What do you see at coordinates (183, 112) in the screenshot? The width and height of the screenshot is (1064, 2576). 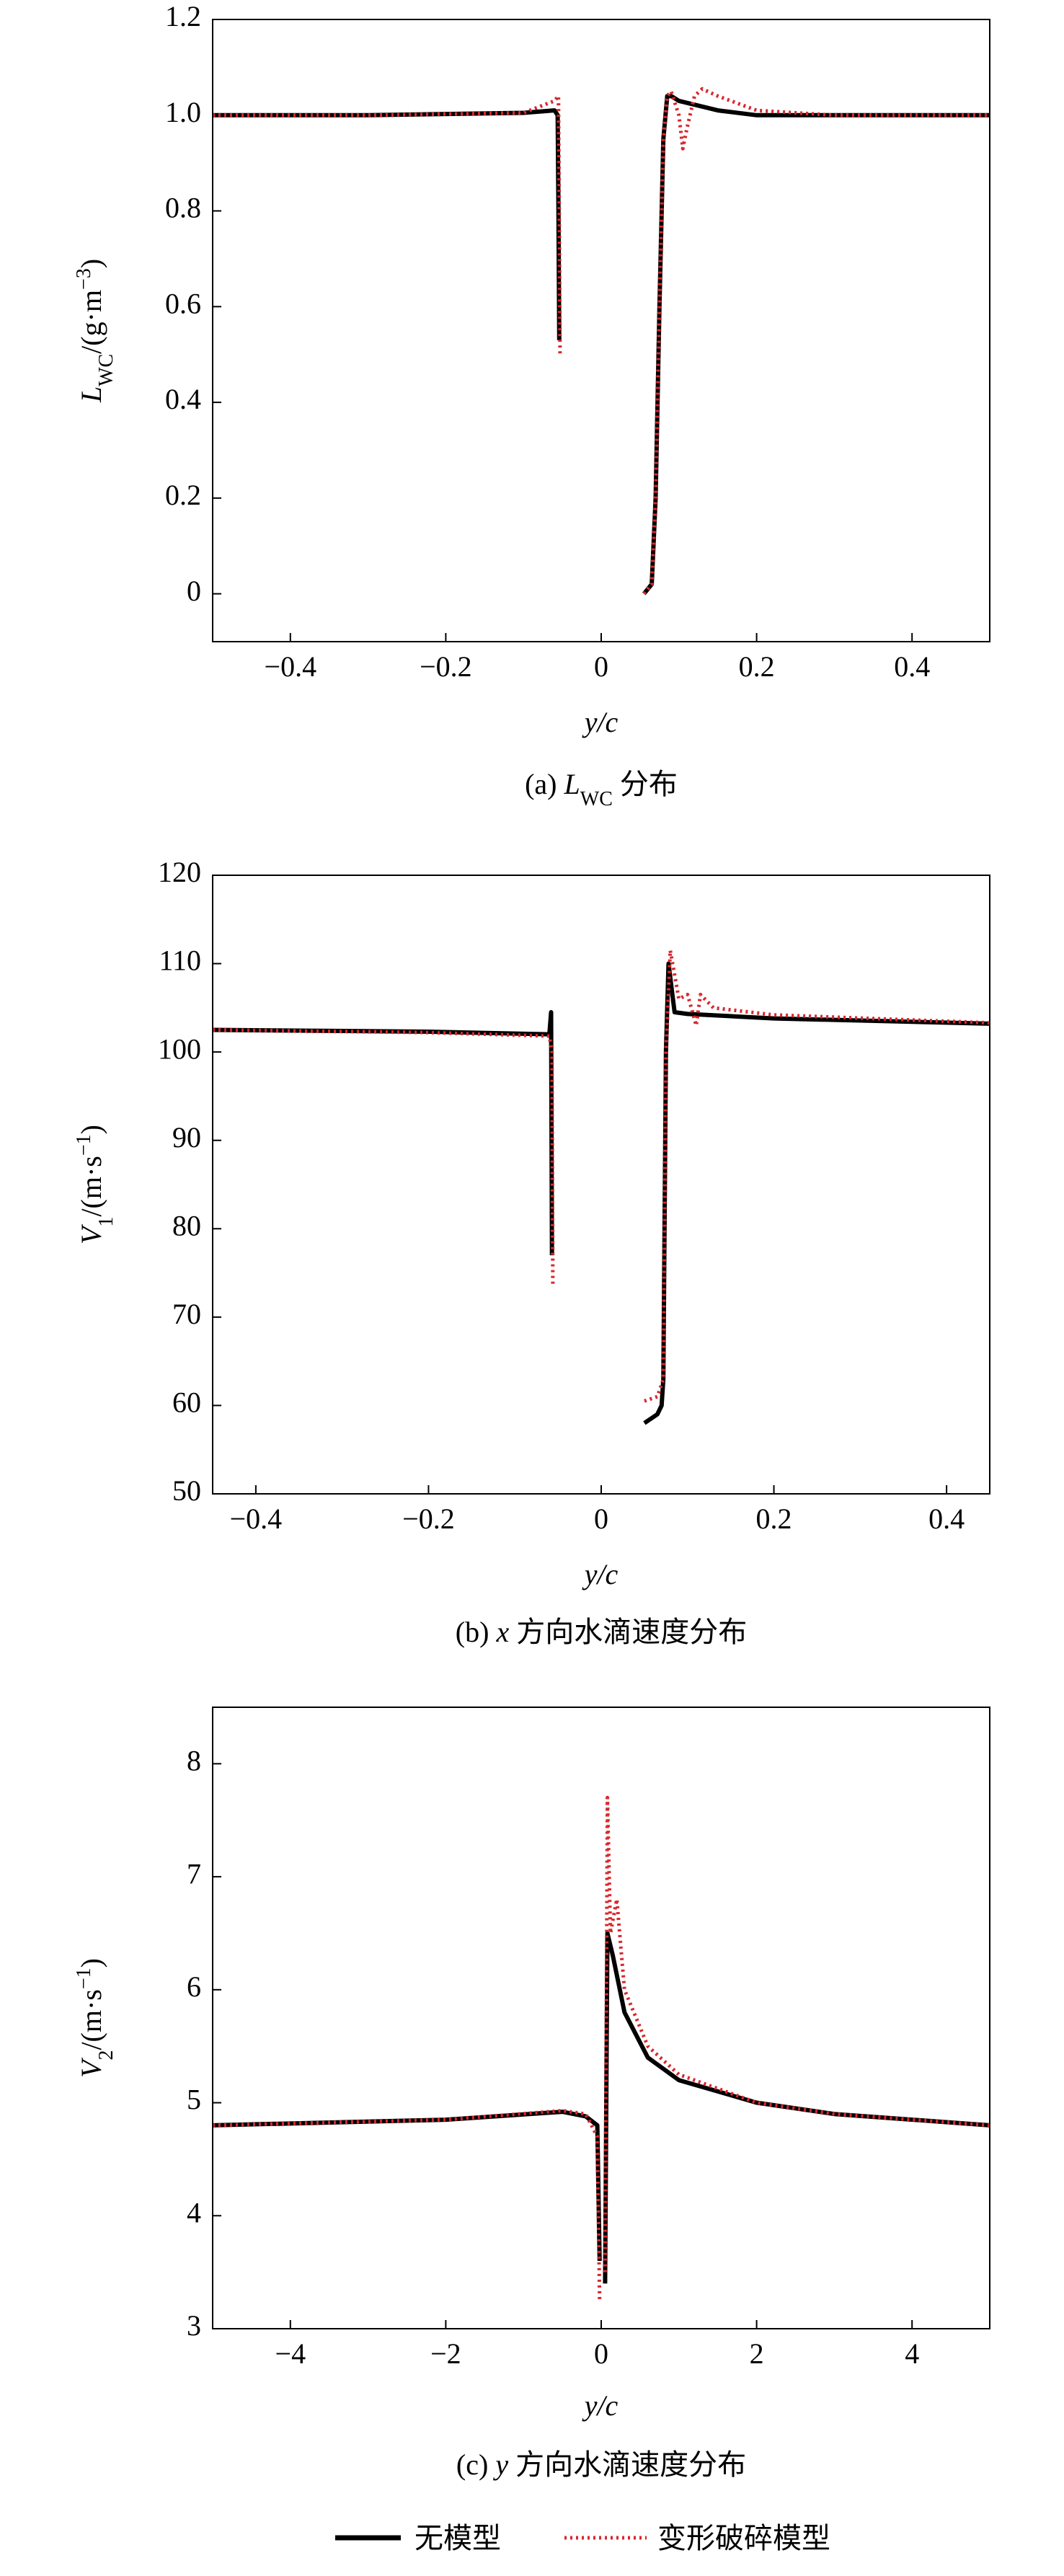 I see `y-tick-label: 1.0` at bounding box center [183, 112].